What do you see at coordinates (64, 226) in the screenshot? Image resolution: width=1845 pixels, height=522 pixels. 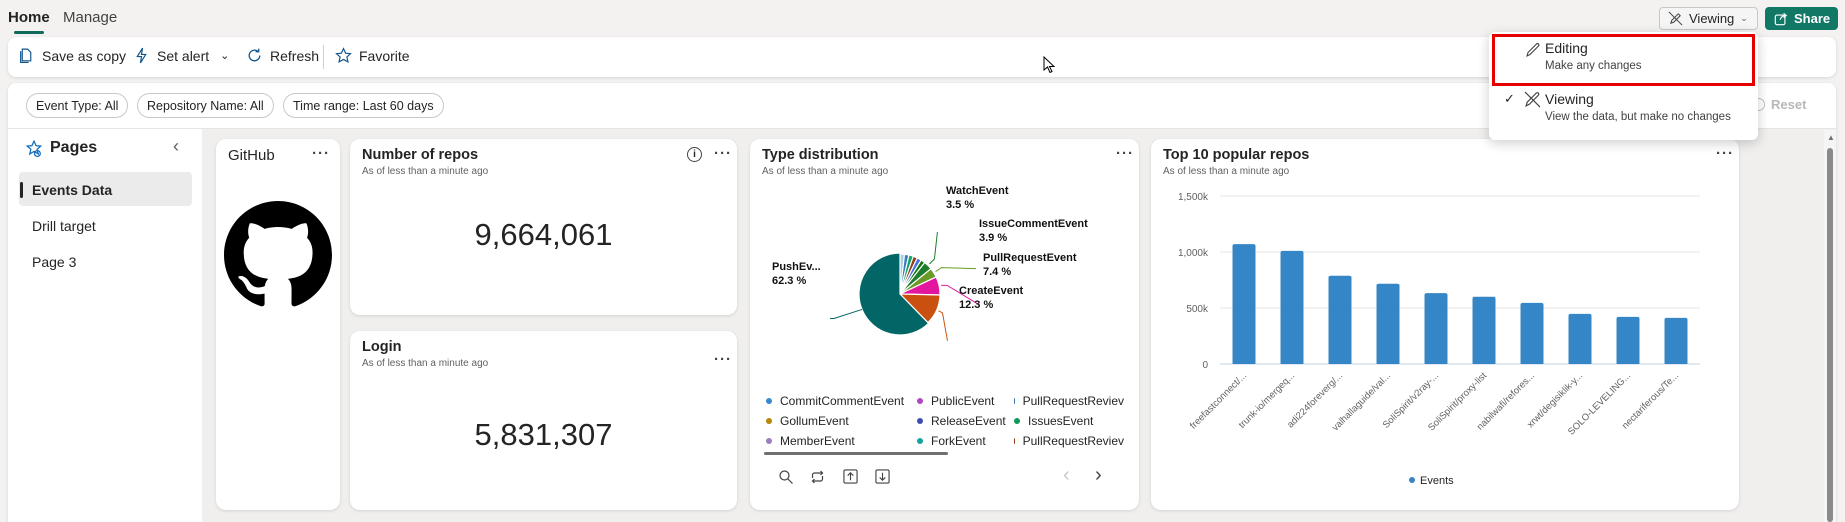 I see `page-label: Drill target` at bounding box center [64, 226].